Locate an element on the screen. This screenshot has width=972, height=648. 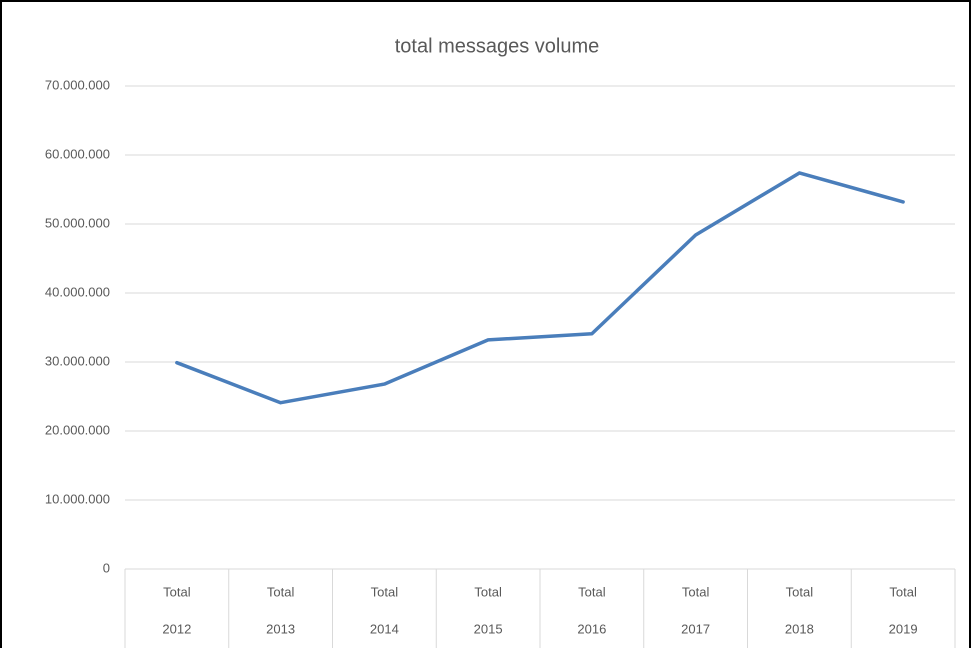
x-tick-label: 2016 is located at coordinates (591, 628).